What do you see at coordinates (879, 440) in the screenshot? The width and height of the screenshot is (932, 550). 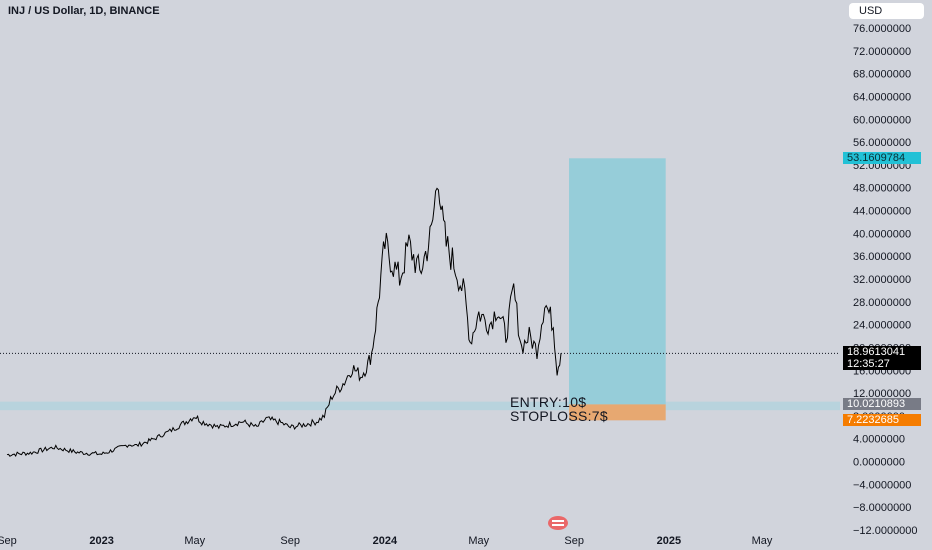 I see `y-tick-label: 4.0000000` at bounding box center [879, 440].